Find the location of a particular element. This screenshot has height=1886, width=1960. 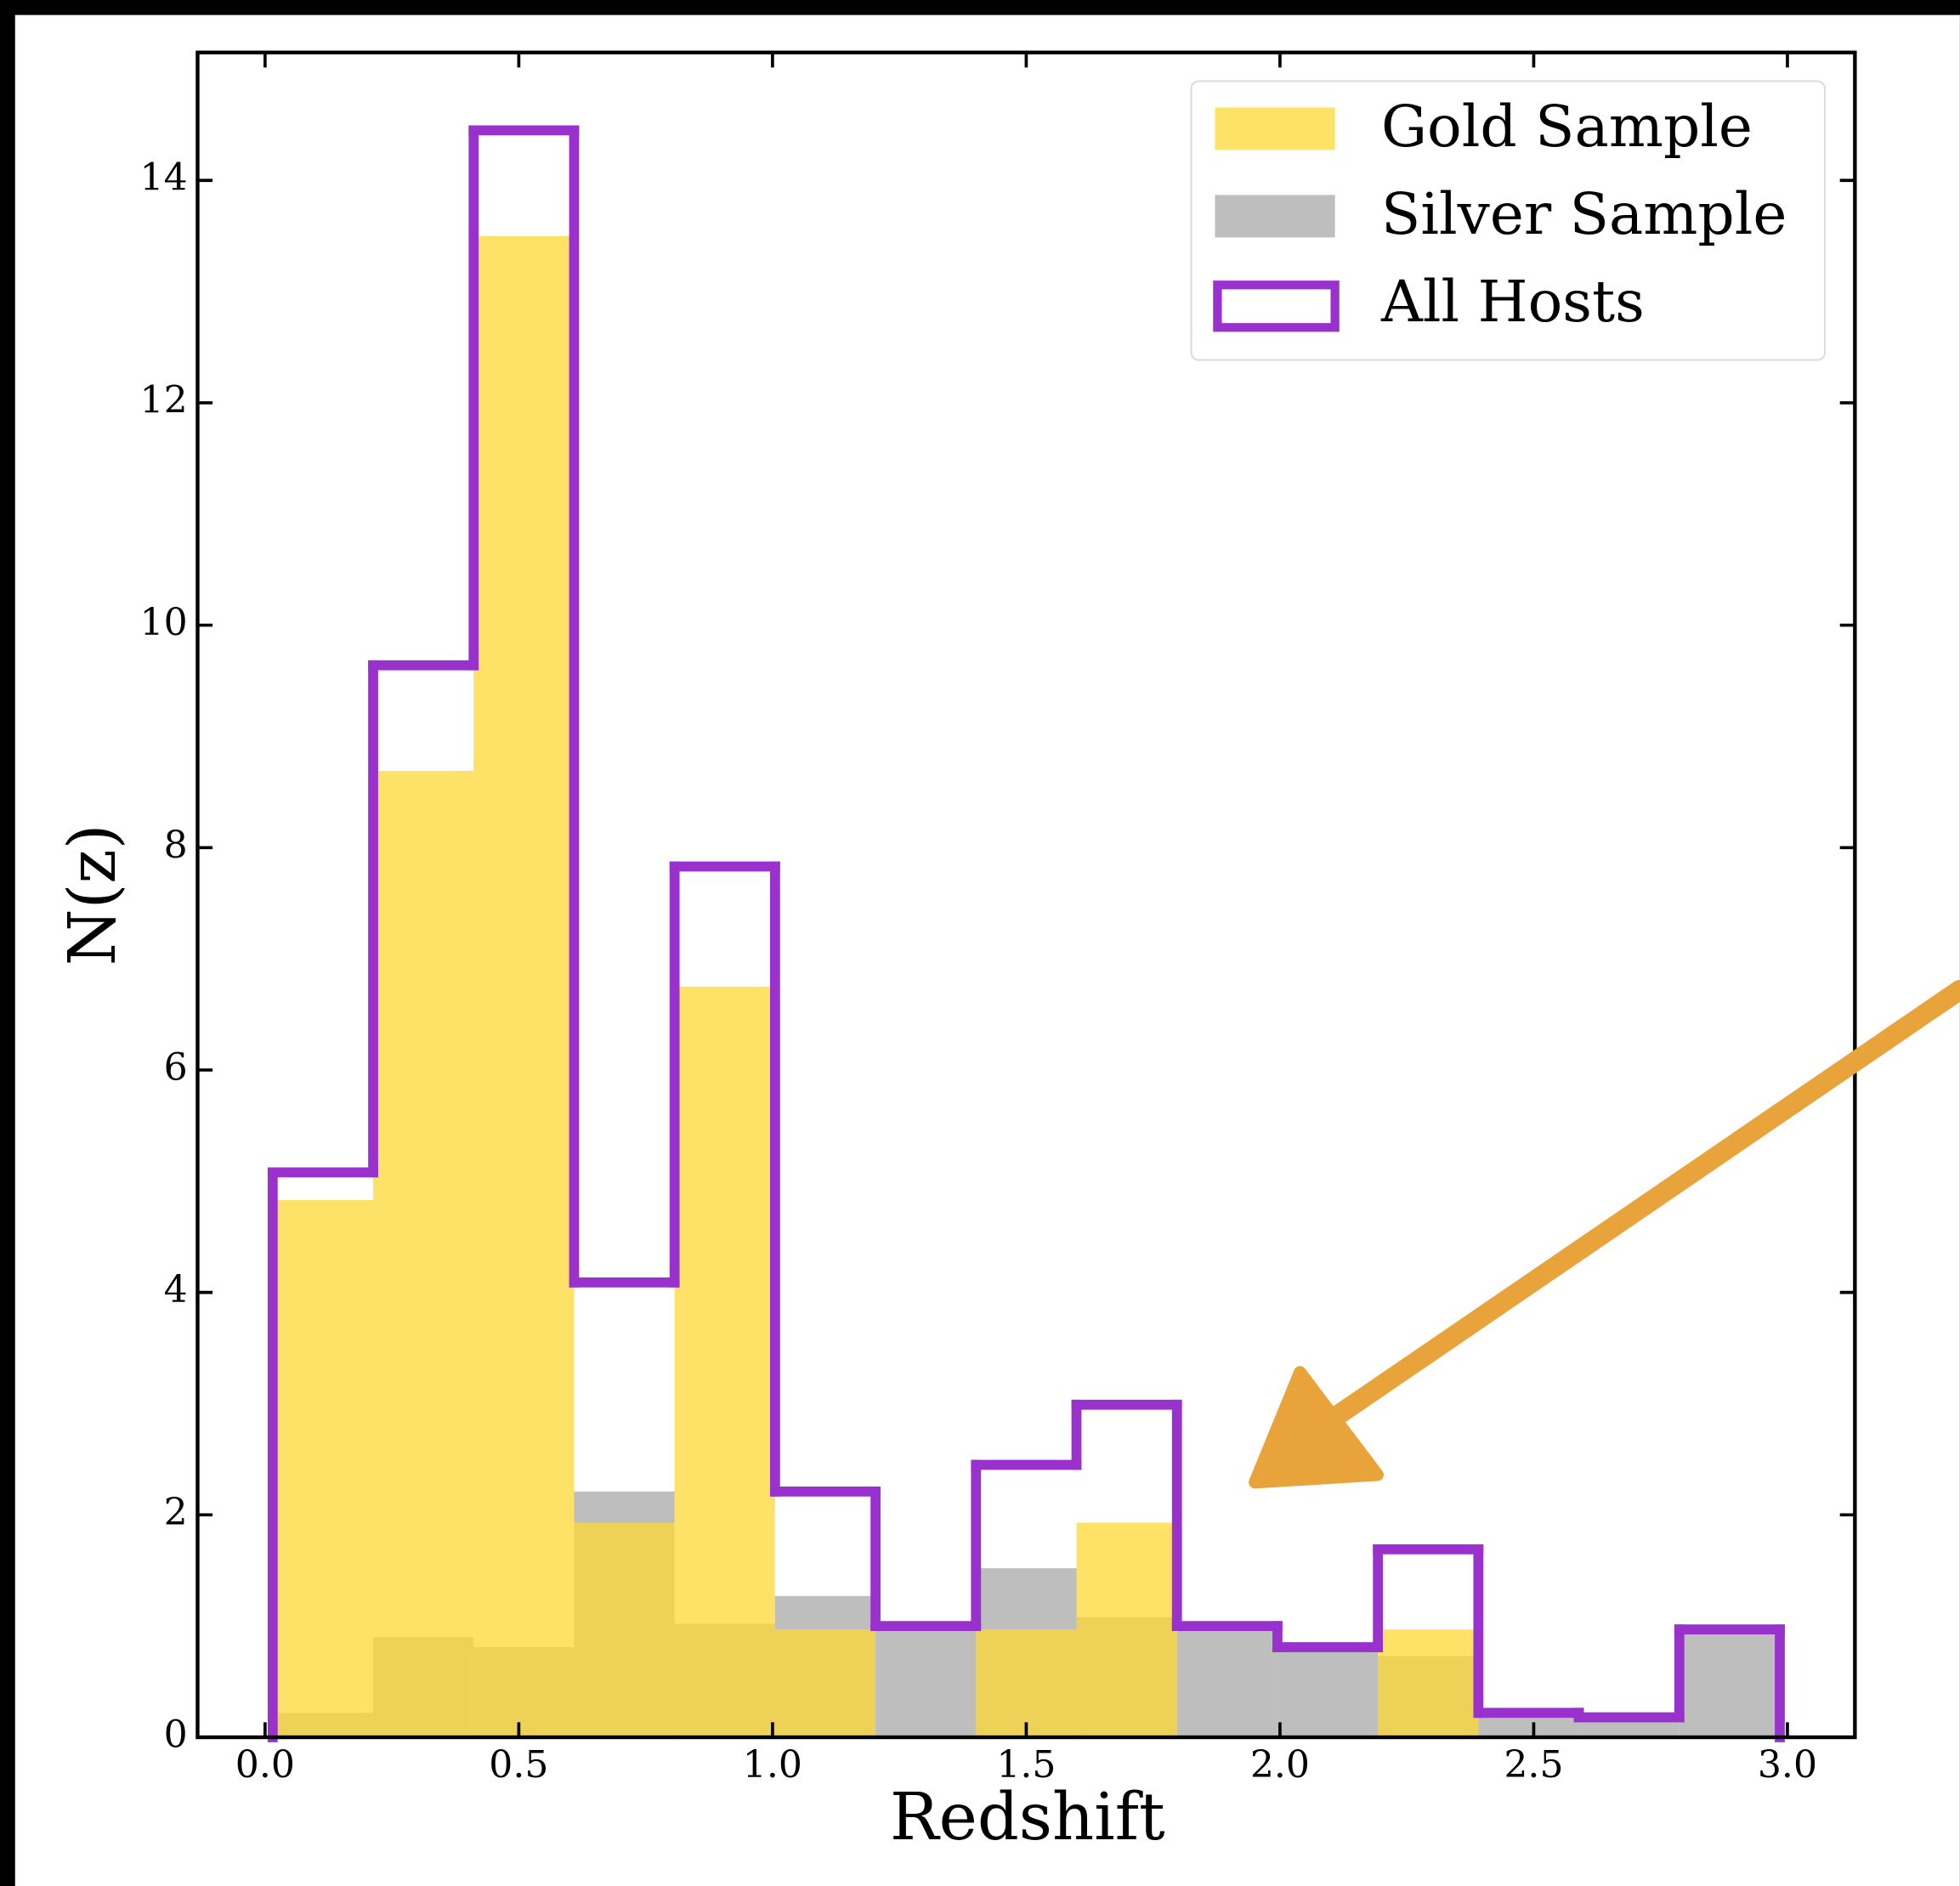

arrow-shaft is located at coordinates (1638, 1206).